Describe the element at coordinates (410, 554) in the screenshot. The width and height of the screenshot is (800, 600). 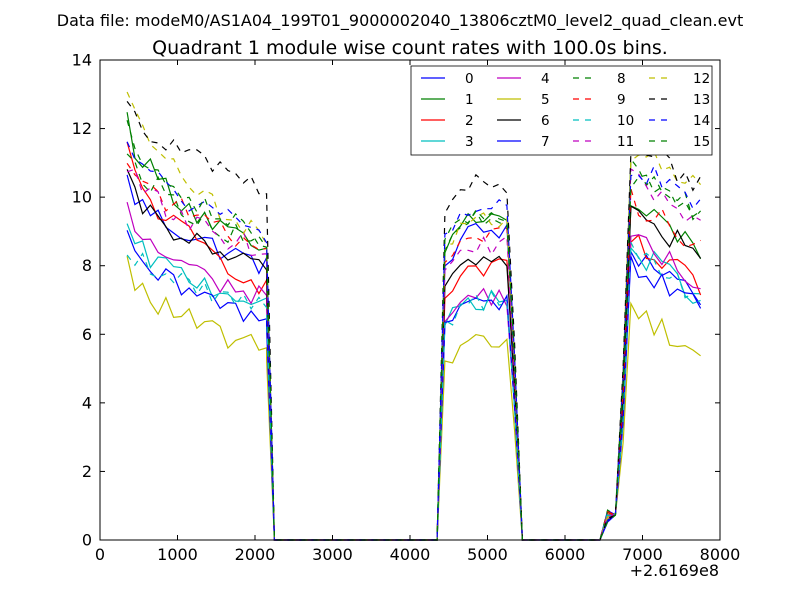
I see `x-tick-label: 4000` at that location.